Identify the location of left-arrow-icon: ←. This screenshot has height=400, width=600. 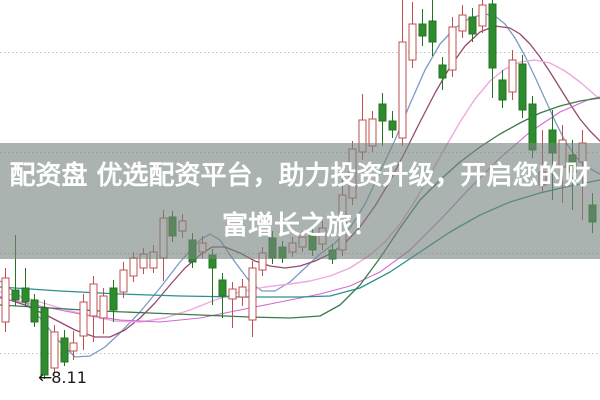
(45, 378).